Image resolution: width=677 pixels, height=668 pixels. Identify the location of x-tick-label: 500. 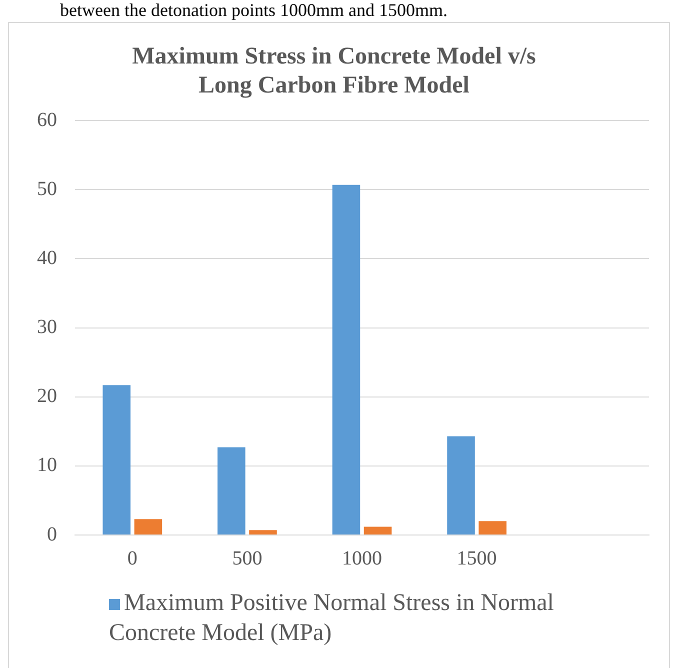
(247, 558).